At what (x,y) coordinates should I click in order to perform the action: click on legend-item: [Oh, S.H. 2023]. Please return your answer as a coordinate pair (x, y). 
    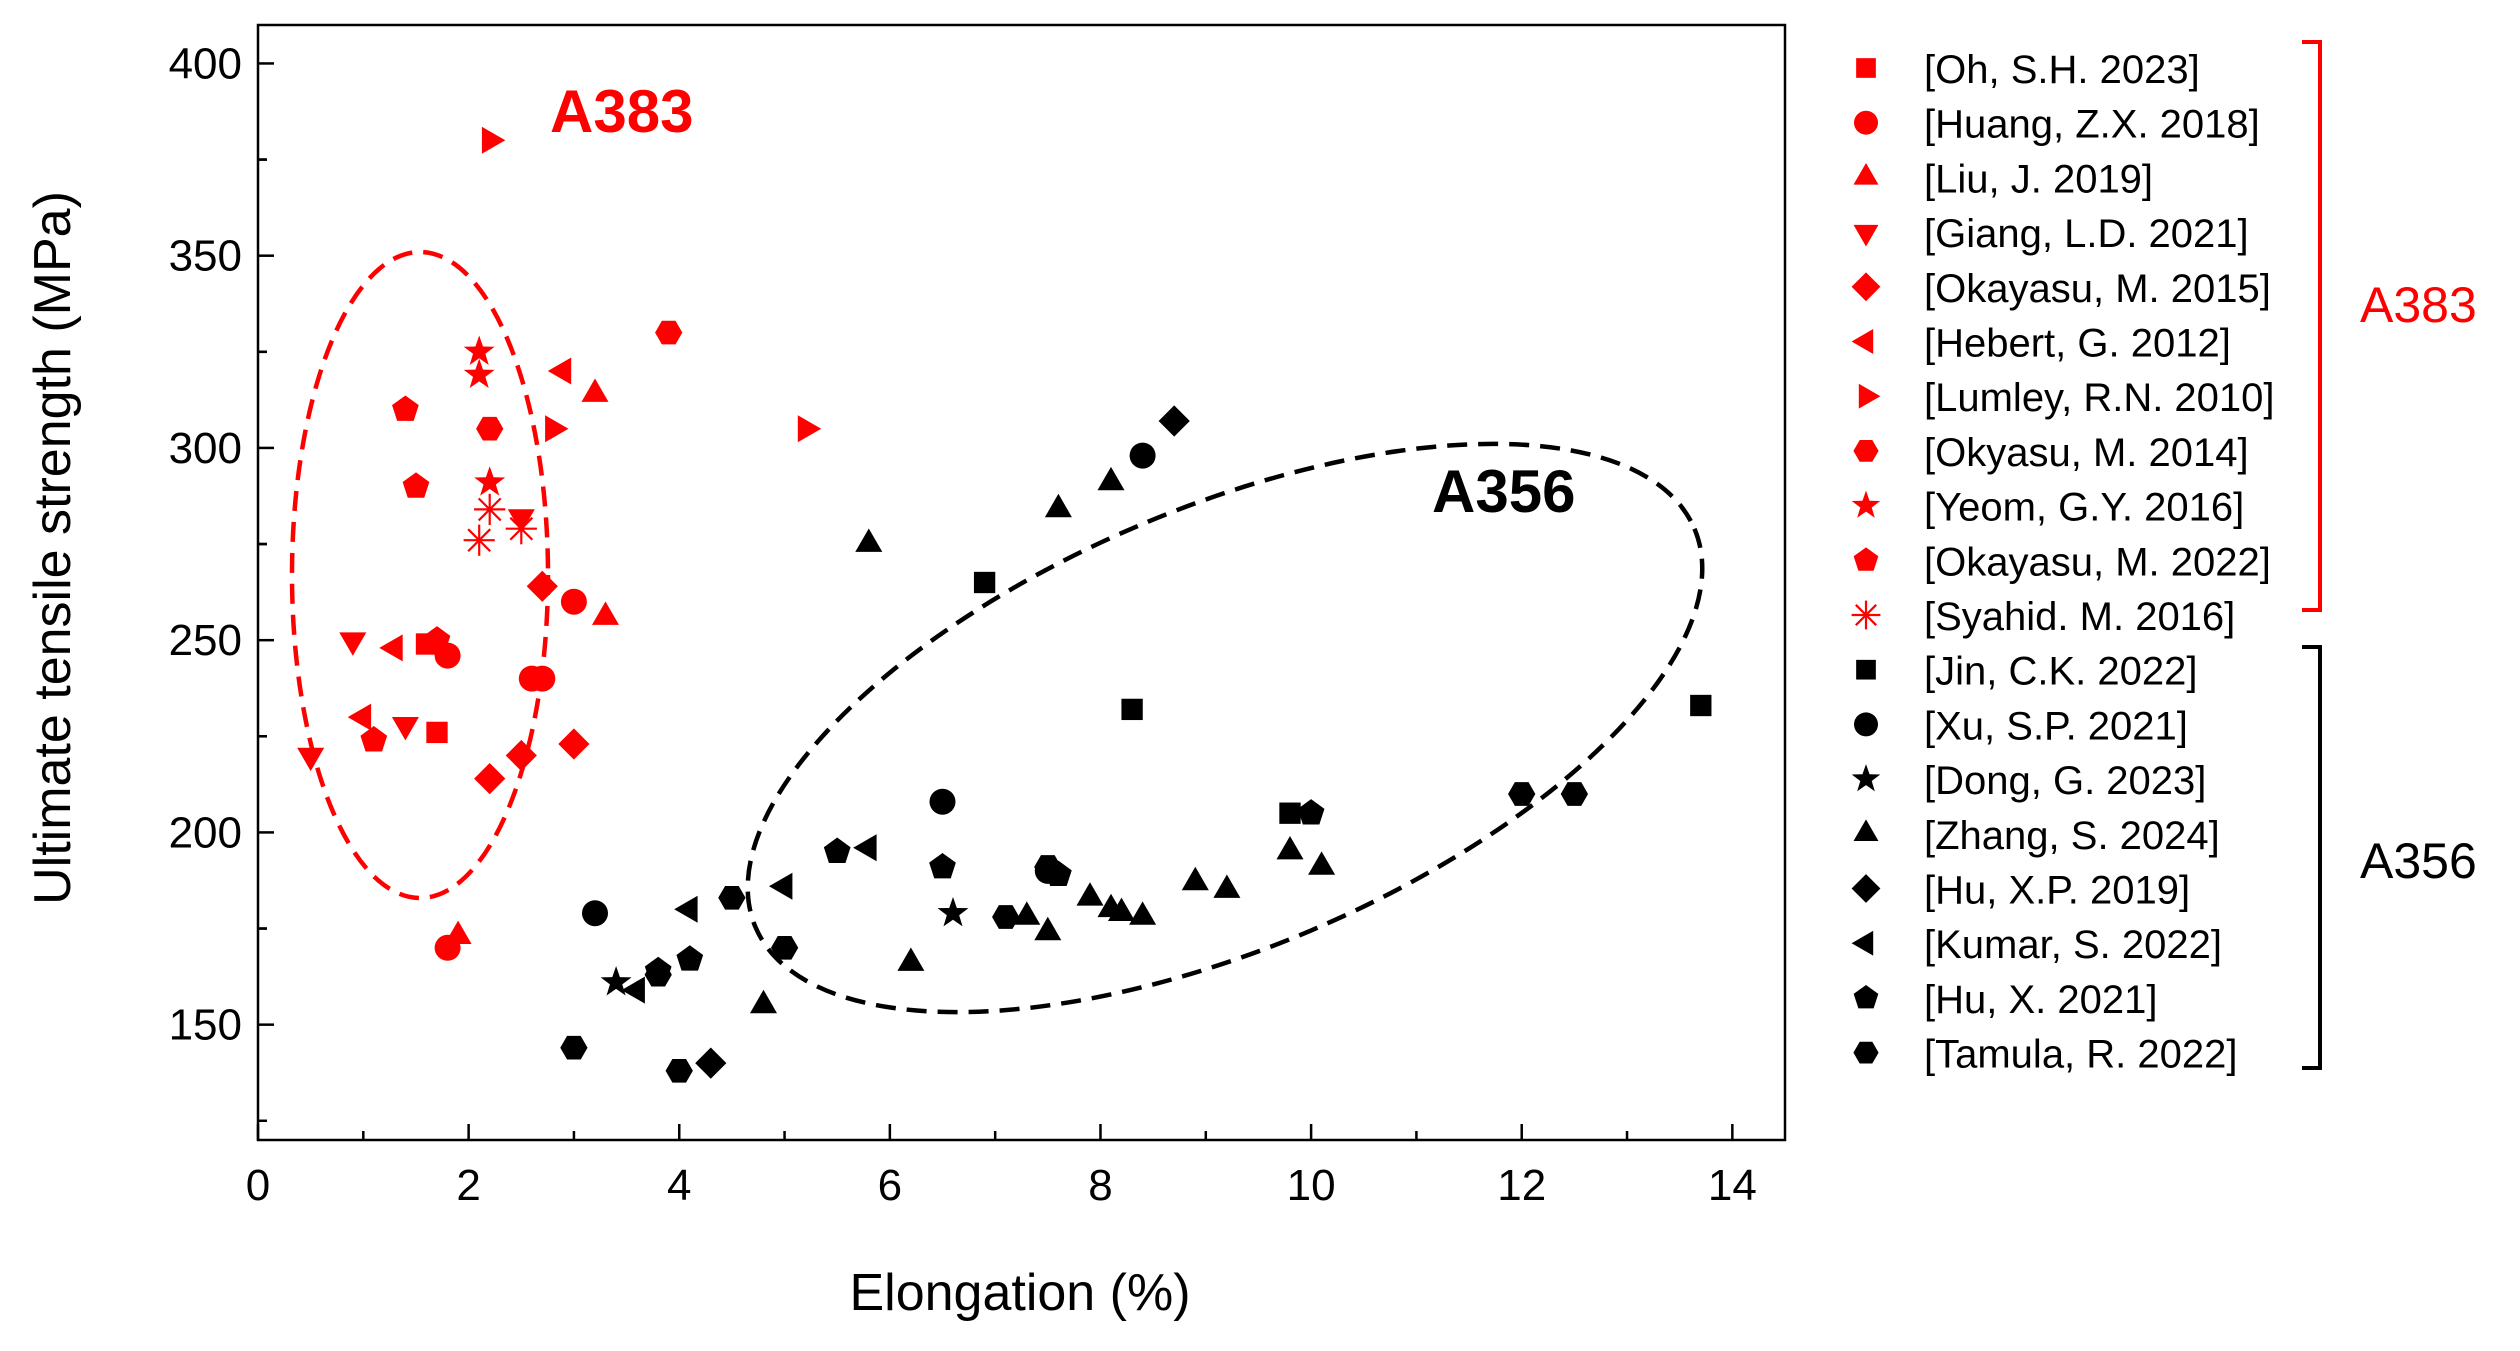
    Looking at the image, I should click on (2028, 70).